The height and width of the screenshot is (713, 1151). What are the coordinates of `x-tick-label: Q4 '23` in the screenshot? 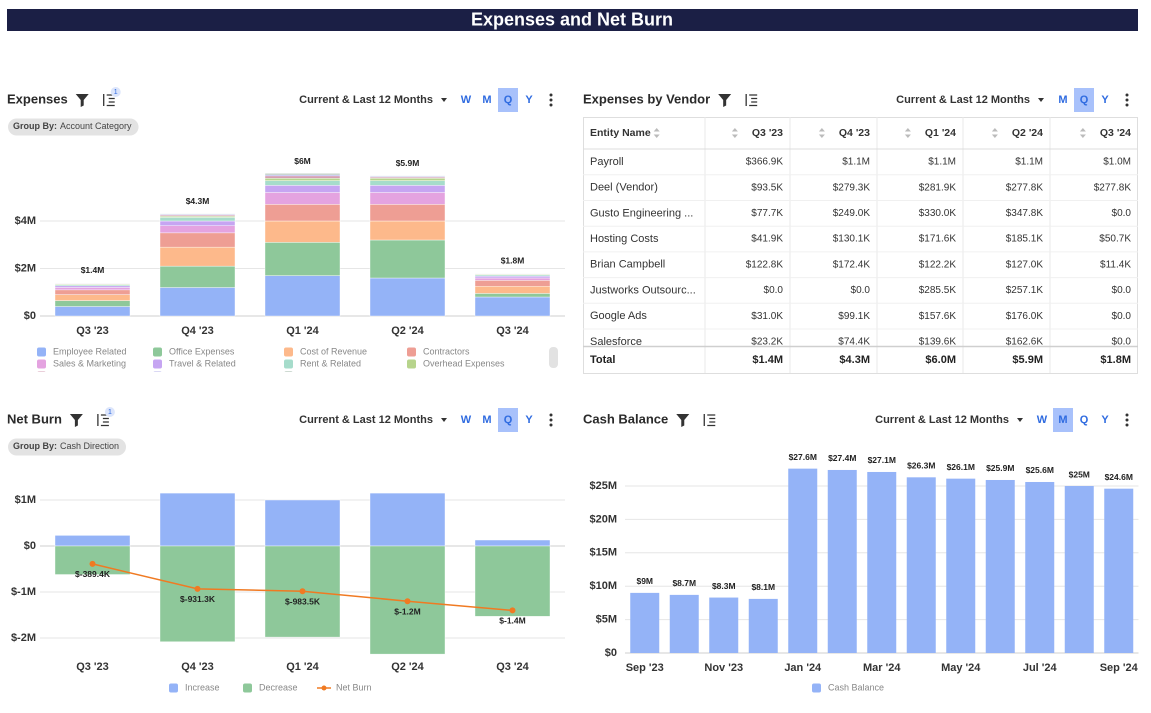 It's located at (197, 331).